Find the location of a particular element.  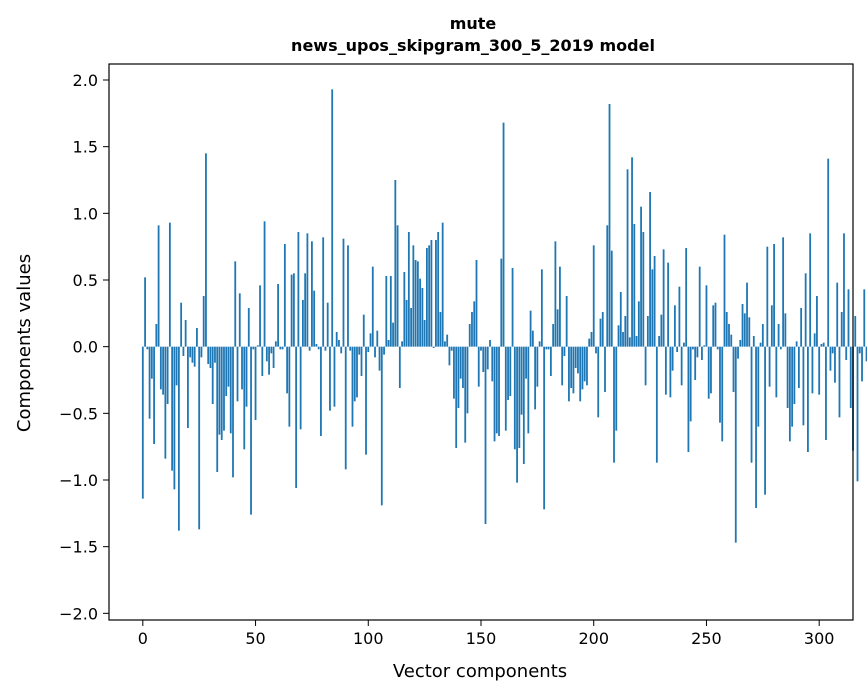

chart-subtitle: news_upos_skipgram_300_5_2019 model is located at coordinates (473, 45).